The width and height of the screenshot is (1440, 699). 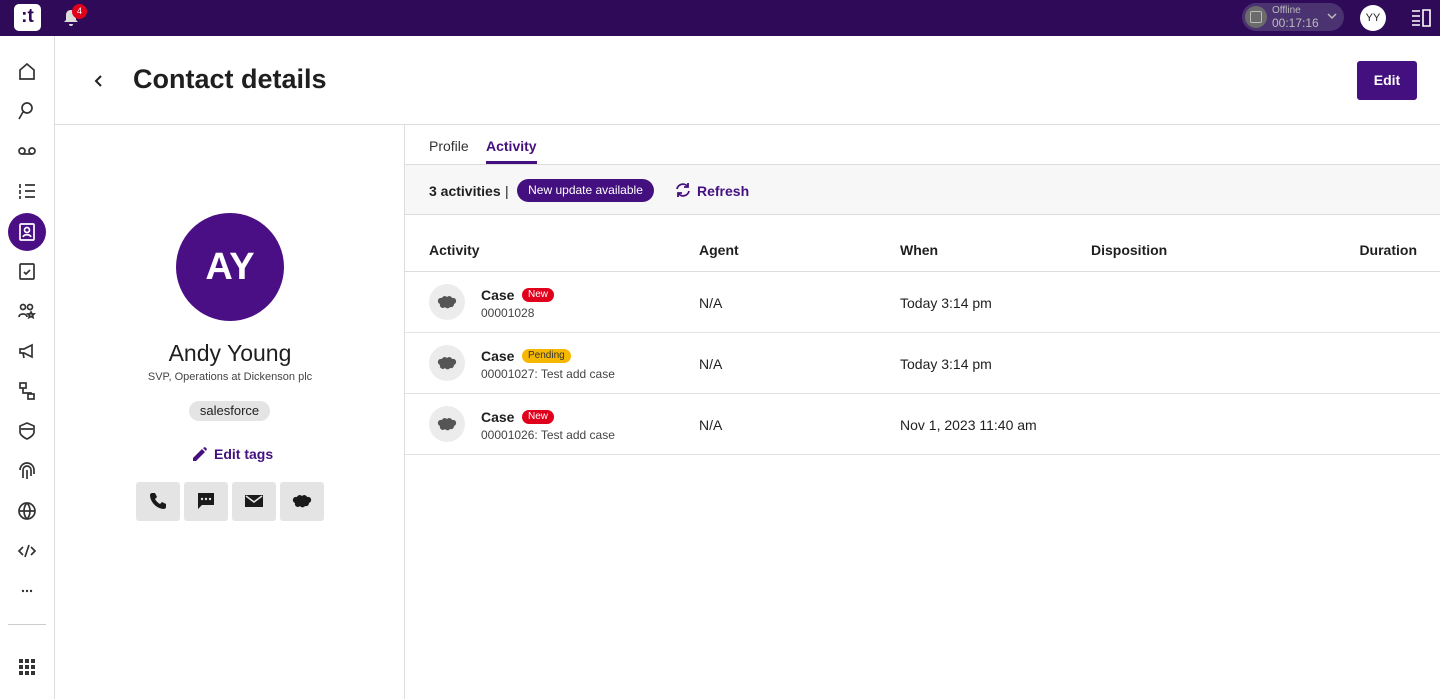 What do you see at coordinates (27, 151) in the screenshot?
I see `nav-voicemail` at bounding box center [27, 151].